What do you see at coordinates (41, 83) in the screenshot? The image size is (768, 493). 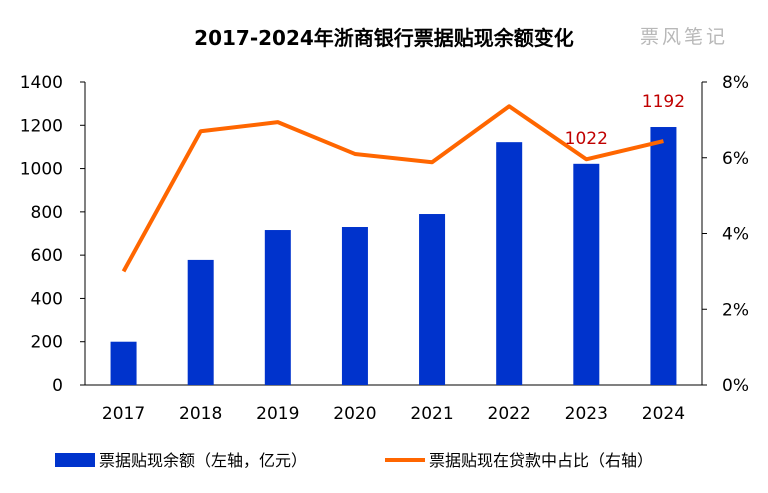 I see `left-tick-label: 1400` at bounding box center [41, 83].